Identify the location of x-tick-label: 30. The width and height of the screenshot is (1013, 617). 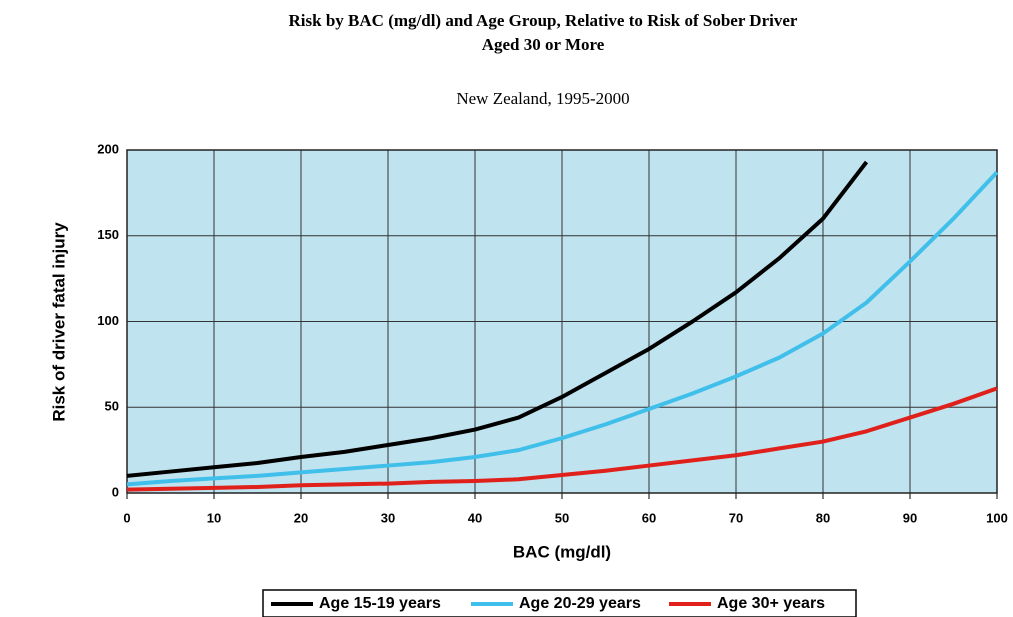
(388, 517).